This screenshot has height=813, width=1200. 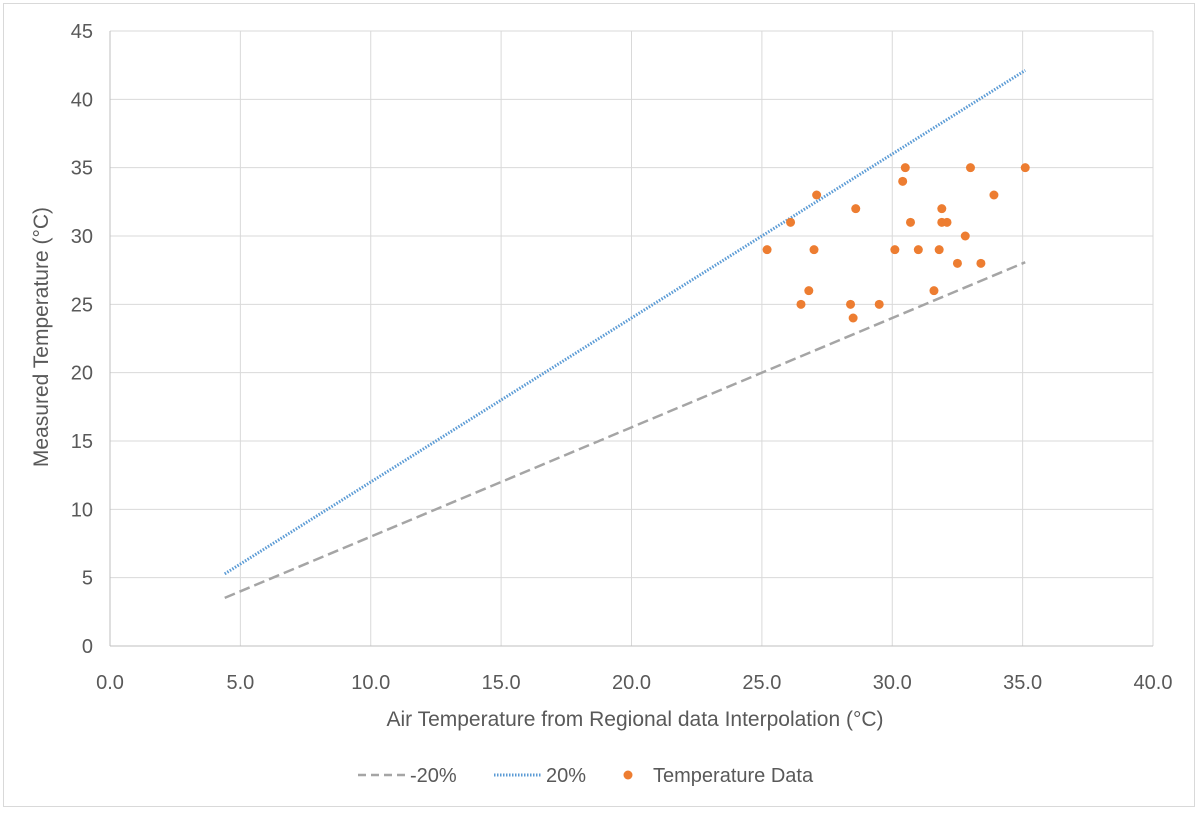 I want to click on legend-label: 20%, so click(x=566, y=776).